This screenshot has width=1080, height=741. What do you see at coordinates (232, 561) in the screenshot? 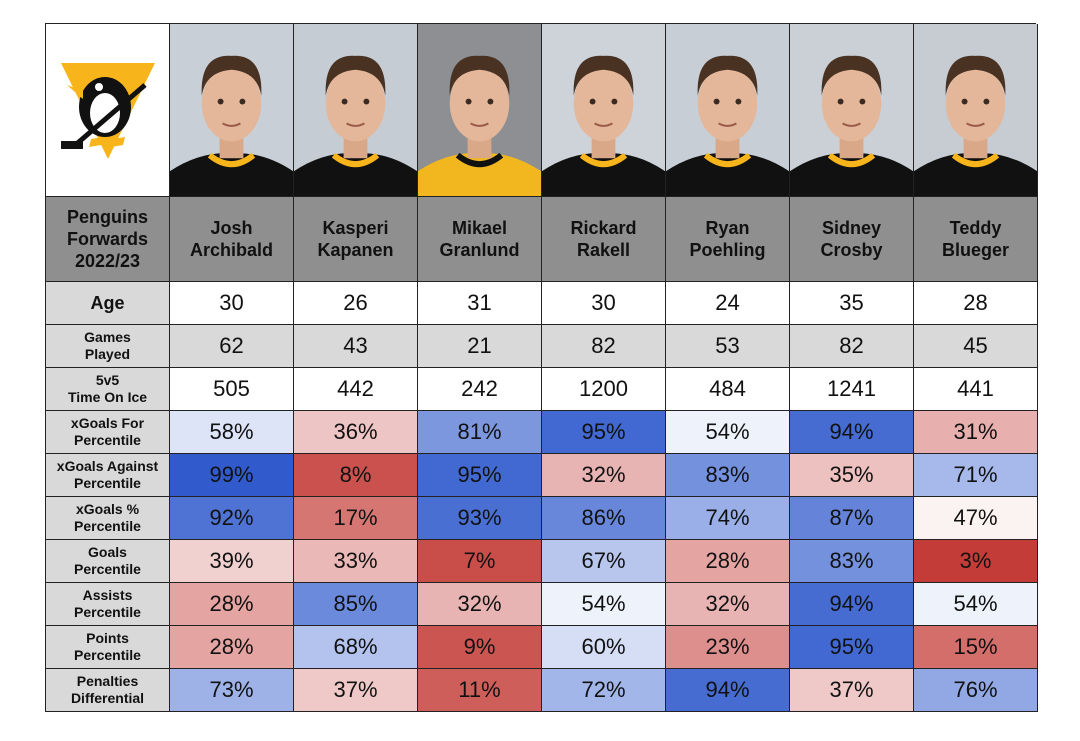
I see `stat-cell: 39%` at bounding box center [232, 561].